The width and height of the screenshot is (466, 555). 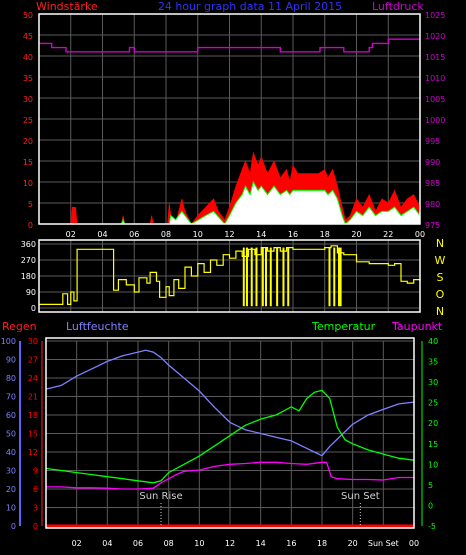 I want to click on pressure-tick-label: 1005, so click(x=435, y=99).